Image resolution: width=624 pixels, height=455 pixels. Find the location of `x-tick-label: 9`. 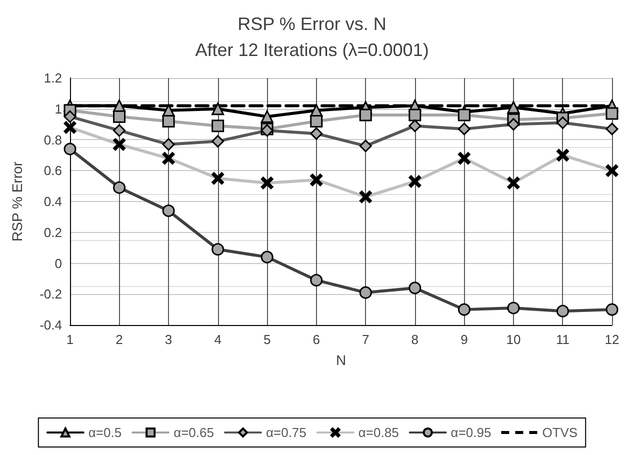

x-tick-label: 9 is located at coordinates (464, 339).